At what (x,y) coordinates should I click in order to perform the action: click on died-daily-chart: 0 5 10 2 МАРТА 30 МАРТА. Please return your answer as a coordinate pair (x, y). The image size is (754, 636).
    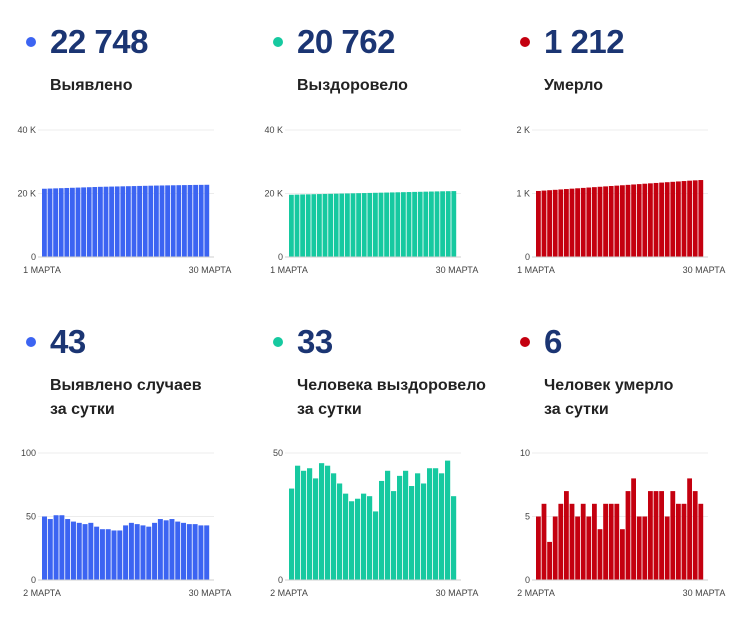
    Looking at the image, I should click on (621, 523).